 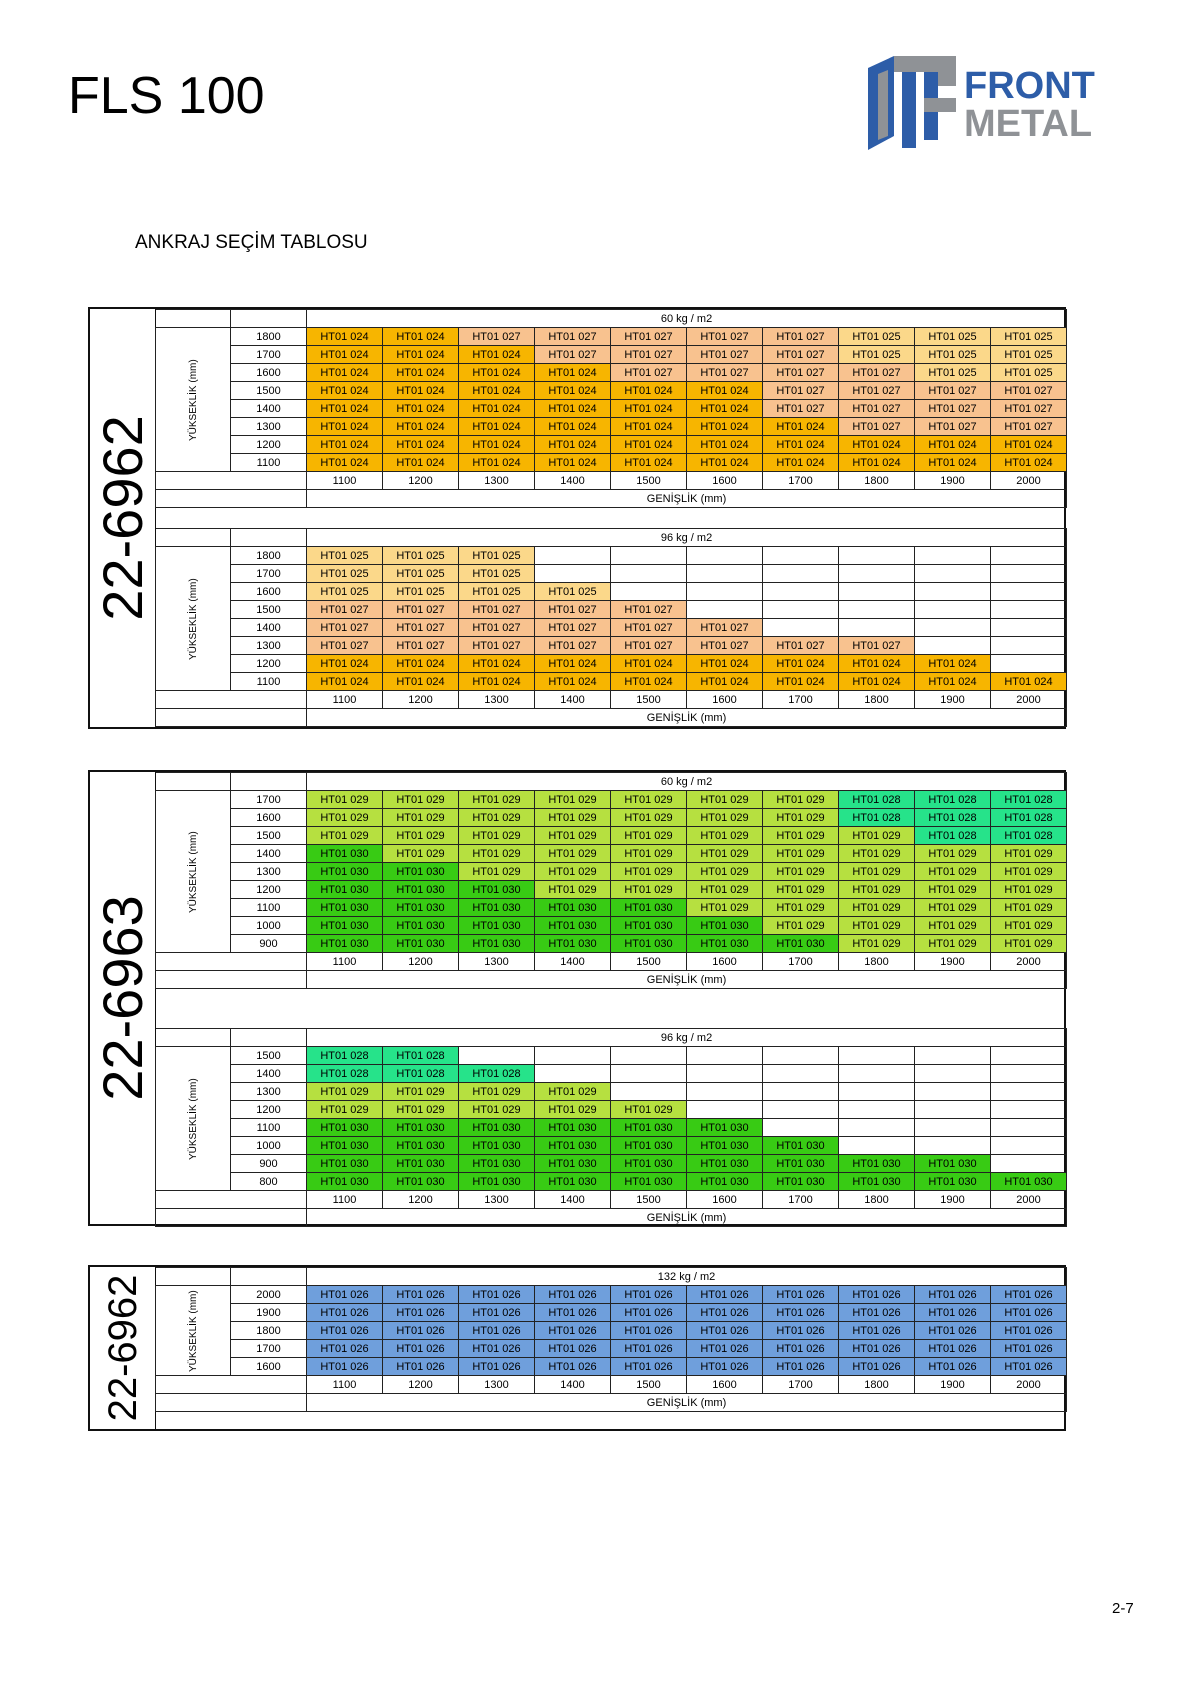 What do you see at coordinates (1123, 1608) in the screenshot?
I see `page-number: 2-7` at bounding box center [1123, 1608].